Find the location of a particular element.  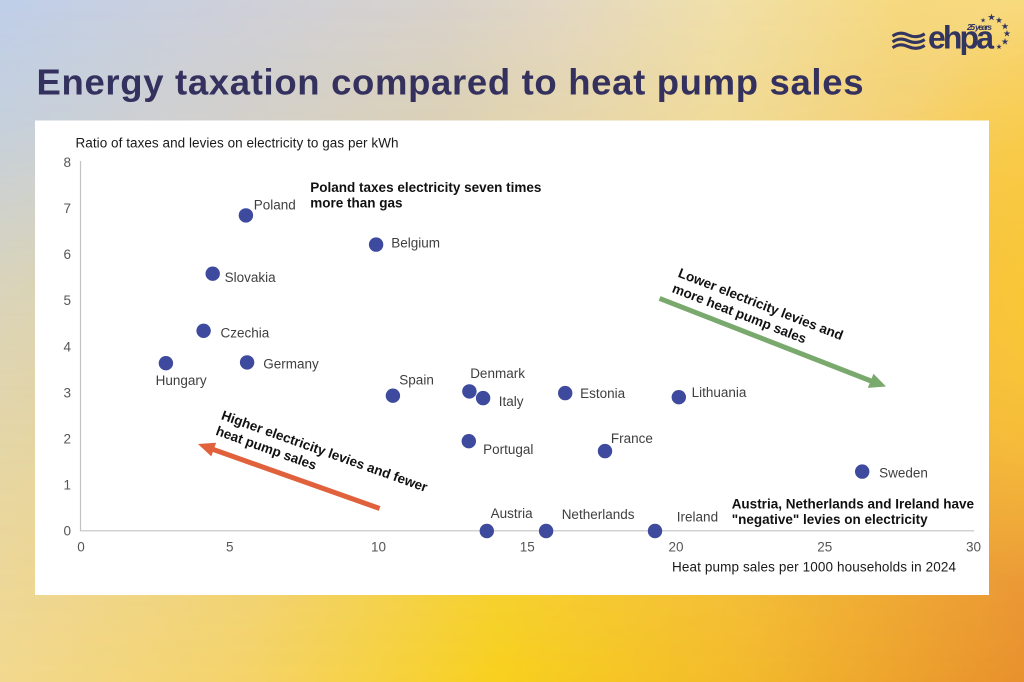

svg-text: Czechia is located at coordinates (245, 332).